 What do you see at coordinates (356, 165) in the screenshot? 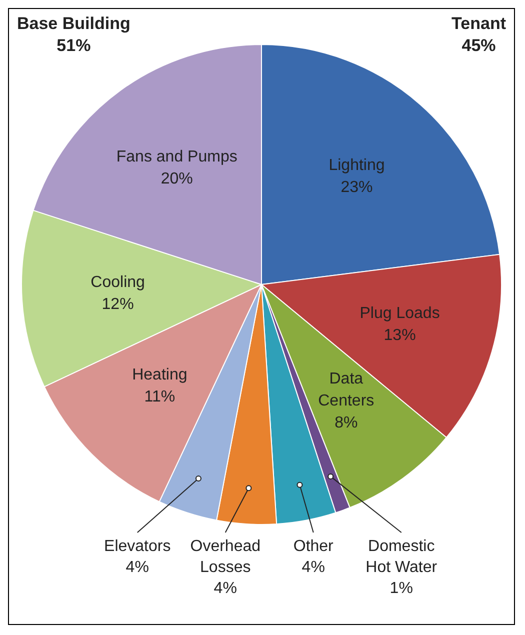
I see `slice-label: Lighting` at bounding box center [356, 165].